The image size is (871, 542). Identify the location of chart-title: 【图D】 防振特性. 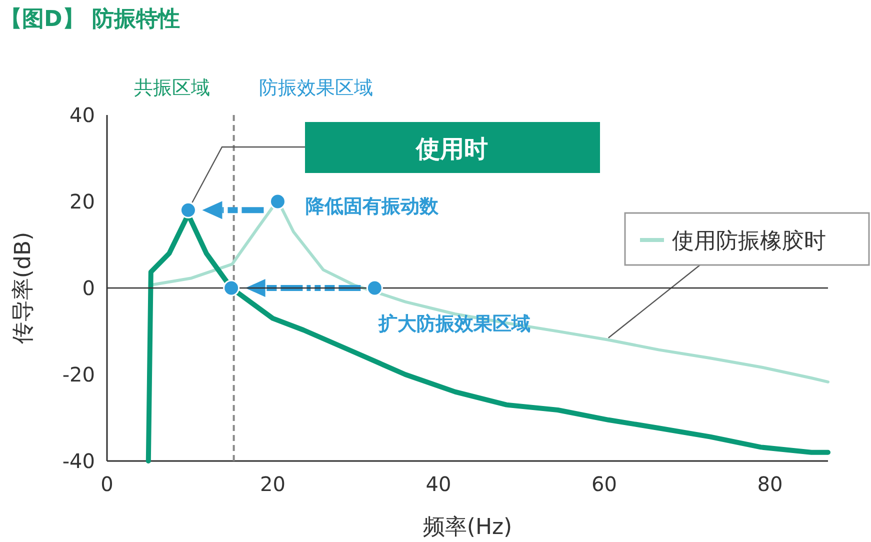
(90, 19).